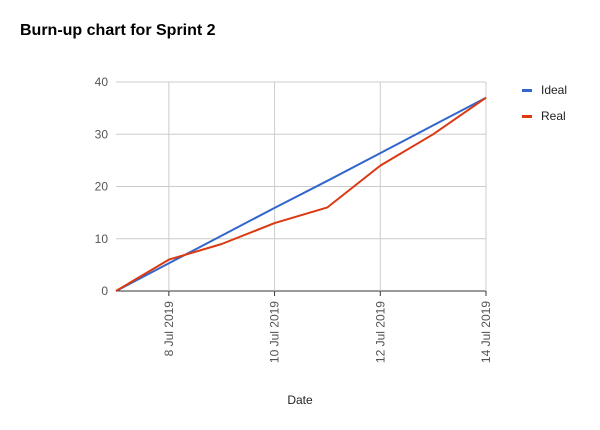  I want to click on y-tick-label: 10, so click(102, 239).